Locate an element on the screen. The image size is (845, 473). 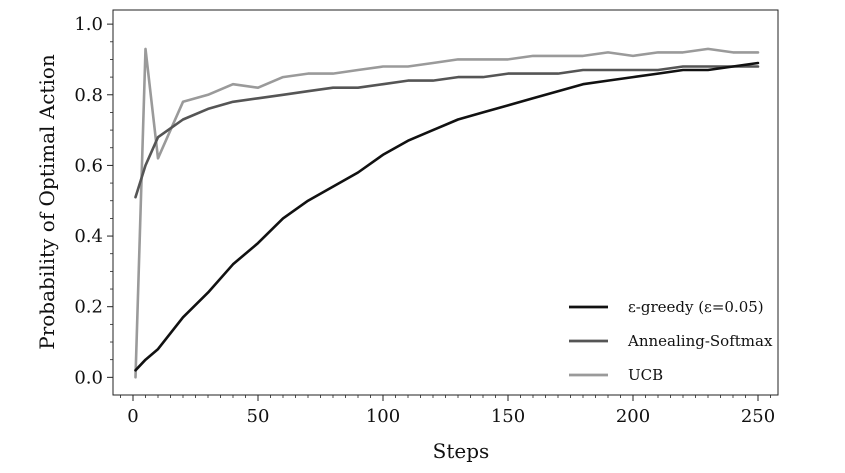
x-tick-label: 50 is located at coordinates (258, 416).